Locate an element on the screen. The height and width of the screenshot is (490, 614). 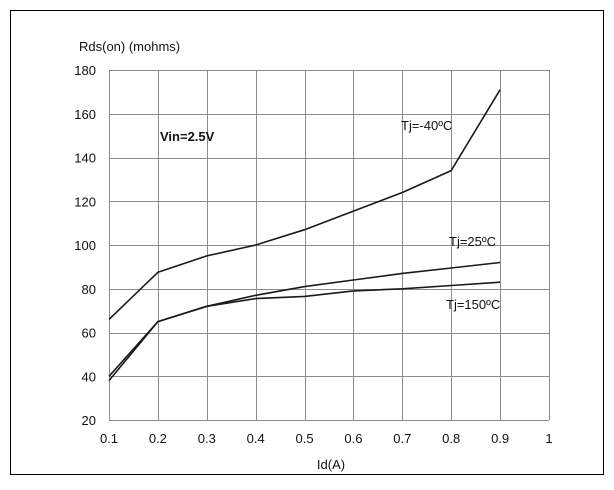
y-tick-label: 140 is located at coordinates (85, 158).